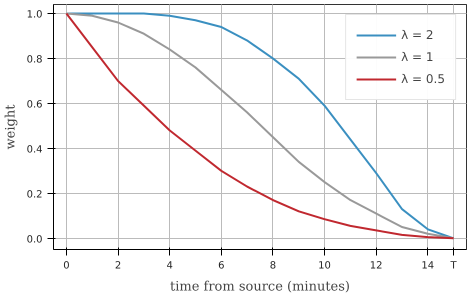  I want to click on x-tick-label: 2, so click(118, 266).